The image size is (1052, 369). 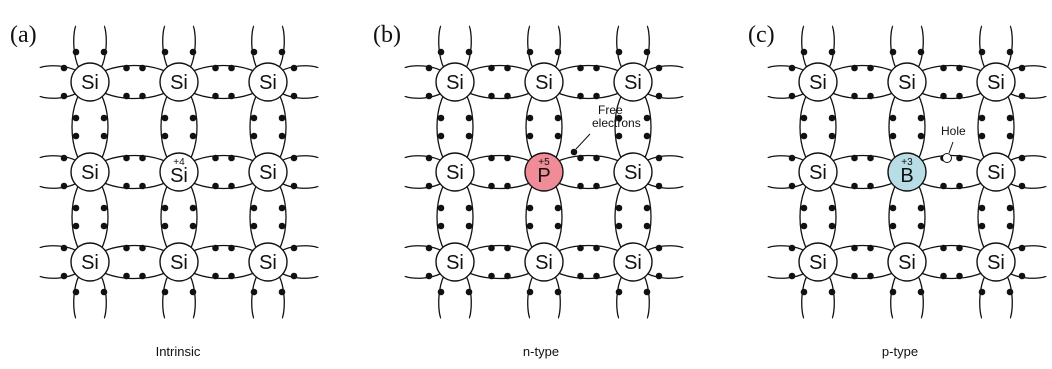 I want to click on panel-label: (b), so click(x=387, y=35).